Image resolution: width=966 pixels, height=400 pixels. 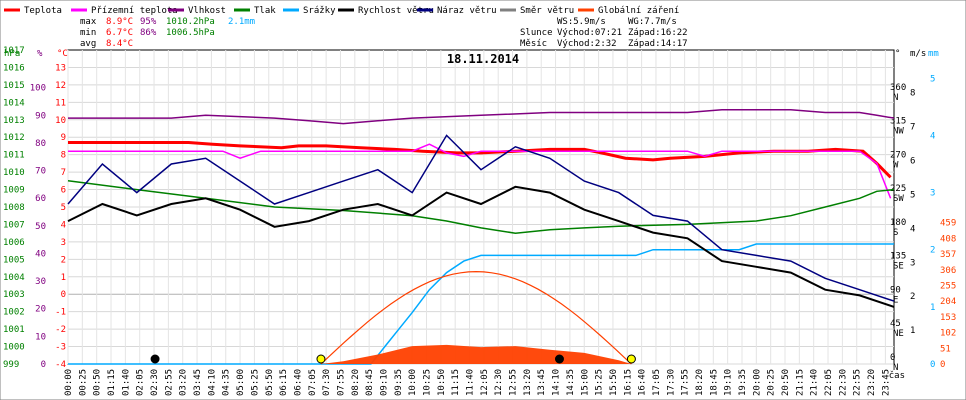 I want to click on x-tick: 10:00, so click(x=413, y=382).